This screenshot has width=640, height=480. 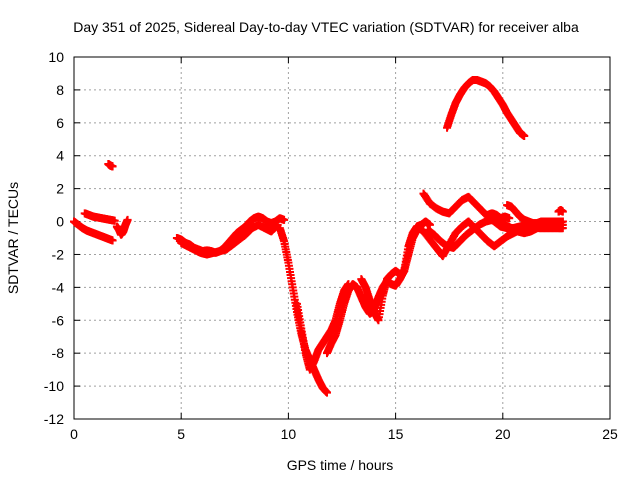 I want to click on x-tick-label: 0, so click(x=74, y=434).